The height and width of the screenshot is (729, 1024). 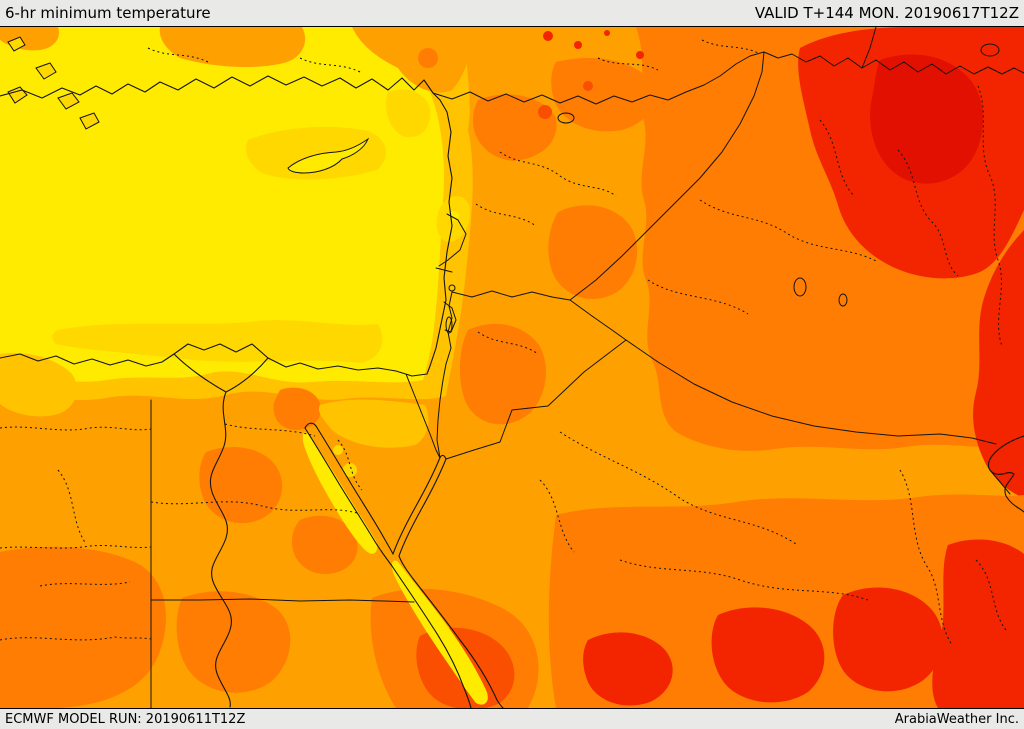 What do you see at coordinates (423, 416) in the screenshot?
I see `israel-egypt-border` at bounding box center [423, 416].